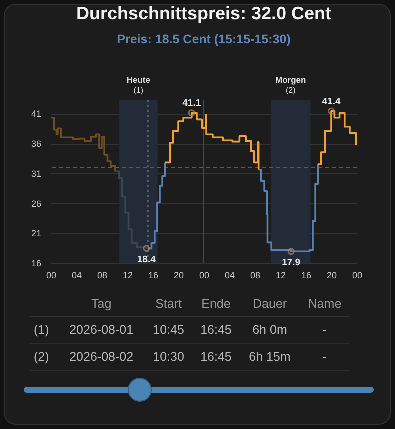 This screenshot has height=429, width=395. Describe the element at coordinates (102, 330) in the screenshot. I see `text: 2026-08-01` at that location.